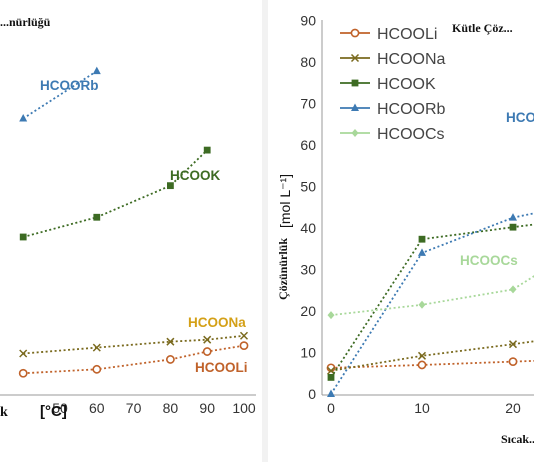  Describe the element at coordinates (308, 270) in the screenshot. I see `right-y-tick-label: 30` at that location.